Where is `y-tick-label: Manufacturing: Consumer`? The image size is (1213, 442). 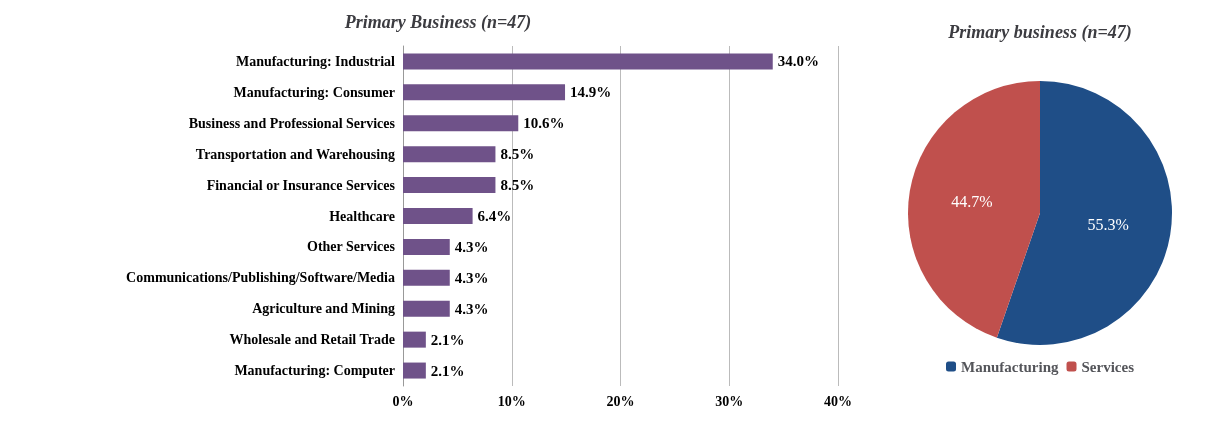
y-tick-label: Manufacturing: Consumer is located at coordinates (314, 92).